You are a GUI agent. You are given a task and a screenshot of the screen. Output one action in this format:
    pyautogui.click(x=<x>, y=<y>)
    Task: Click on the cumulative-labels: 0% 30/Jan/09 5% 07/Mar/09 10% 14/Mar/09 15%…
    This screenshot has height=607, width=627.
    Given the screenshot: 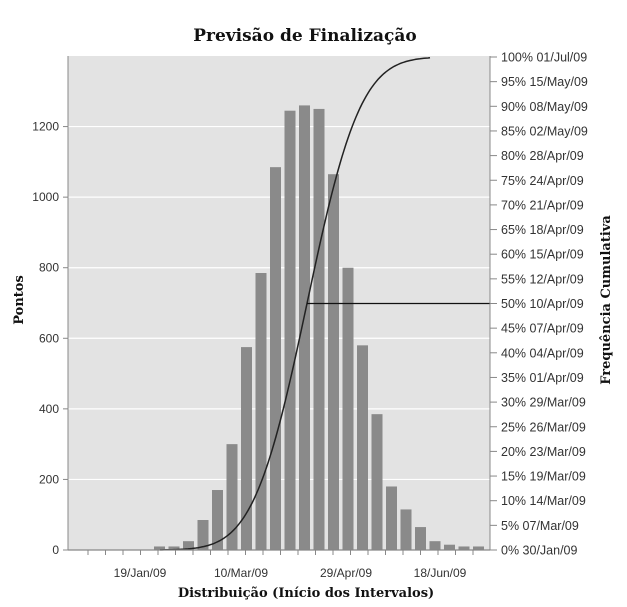 What is the action you would take?
    pyautogui.click(x=539, y=304)
    